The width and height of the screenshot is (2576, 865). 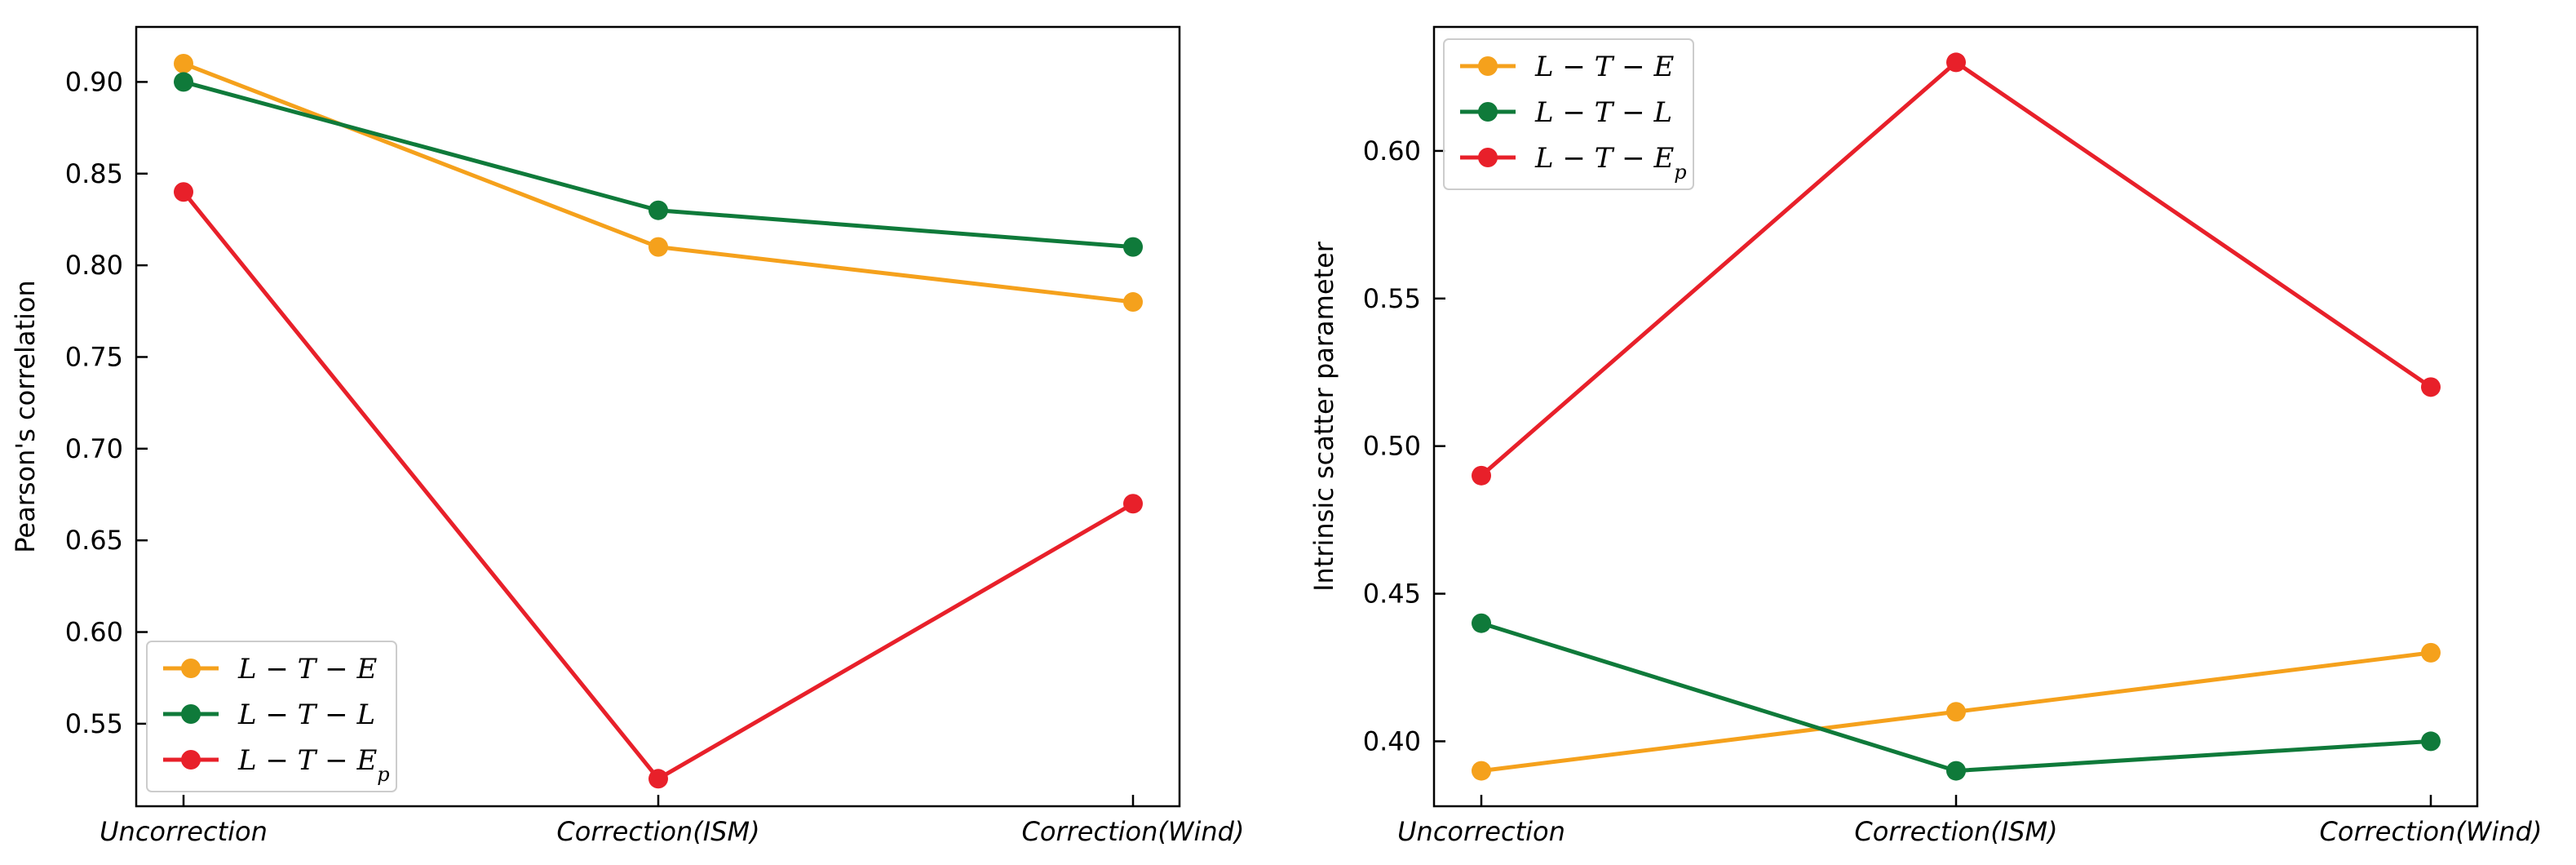 What do you see at coordinates (94, 356) in the screenshot?
I see `y-tick-label: 0.75` at bounding box center [94, 356].